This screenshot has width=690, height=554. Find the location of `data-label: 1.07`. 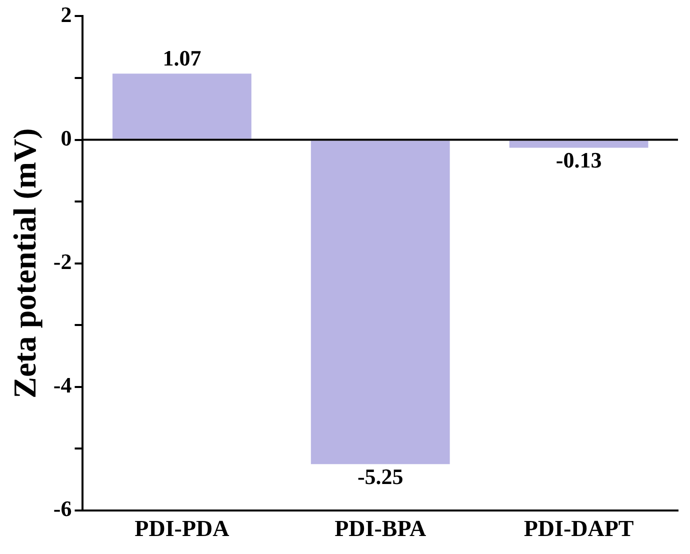

data-label: 1.07 is located at coordinates (182, 57).